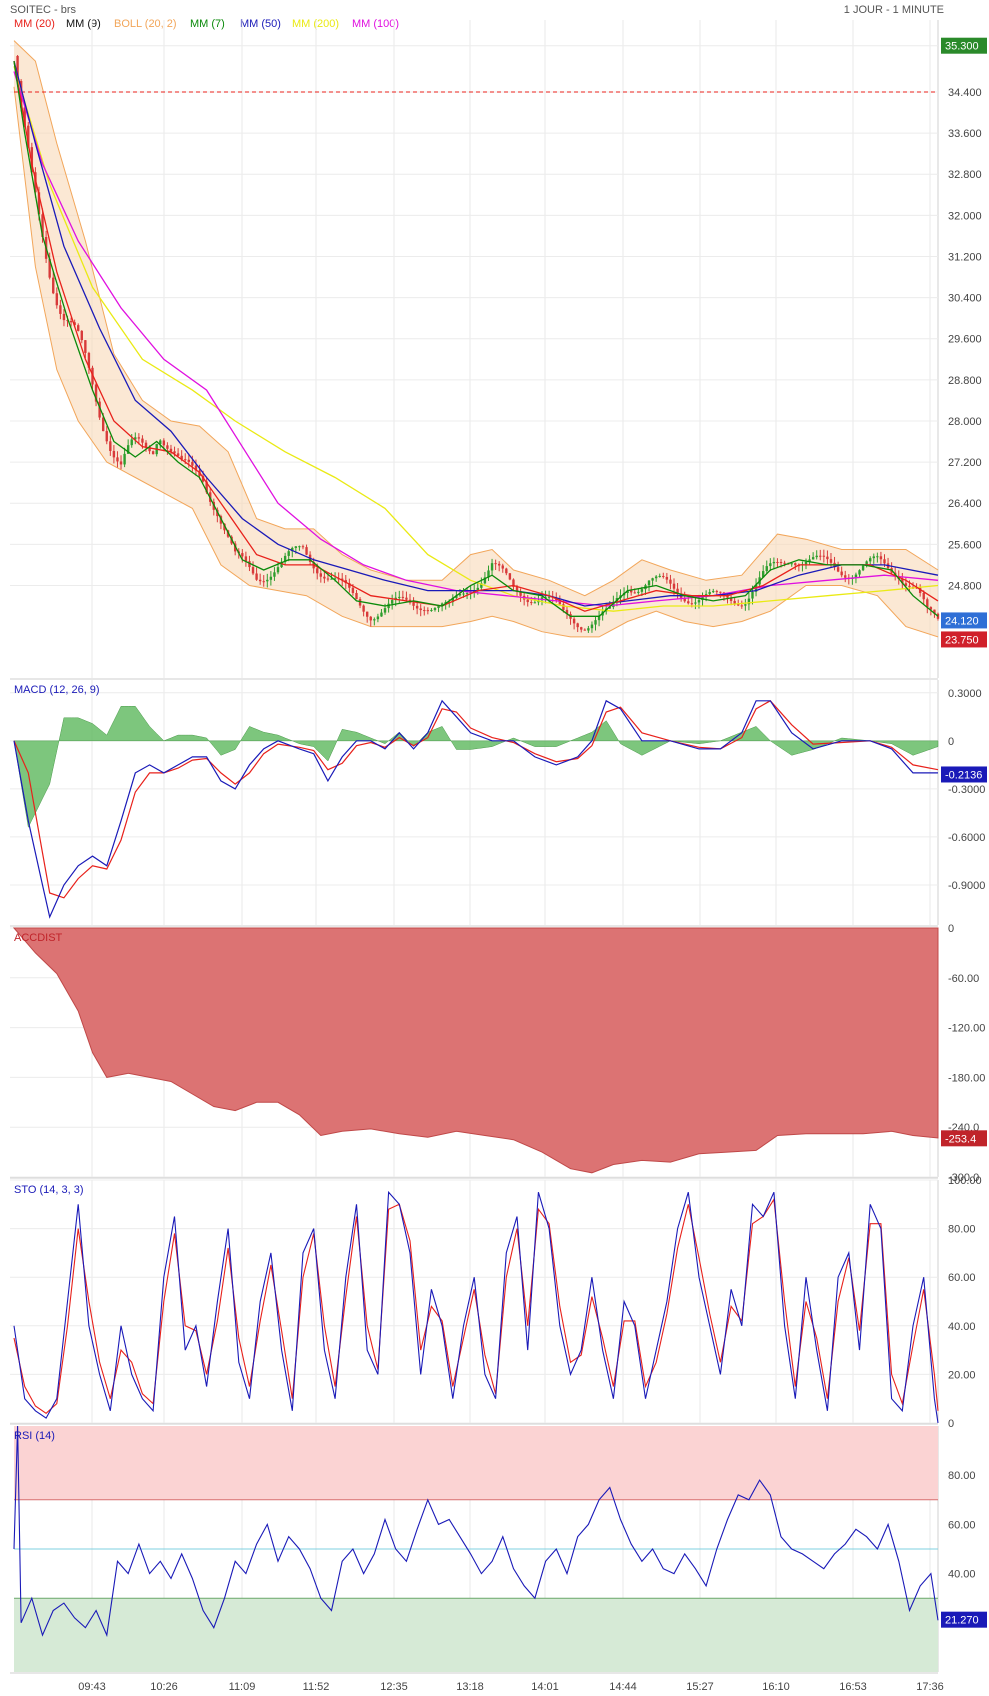 This screenshot has width=989, height=1696. Describe the element at coordinates (375, 24) in the screenshot. I see `legend-item: MM (100)` at that location.